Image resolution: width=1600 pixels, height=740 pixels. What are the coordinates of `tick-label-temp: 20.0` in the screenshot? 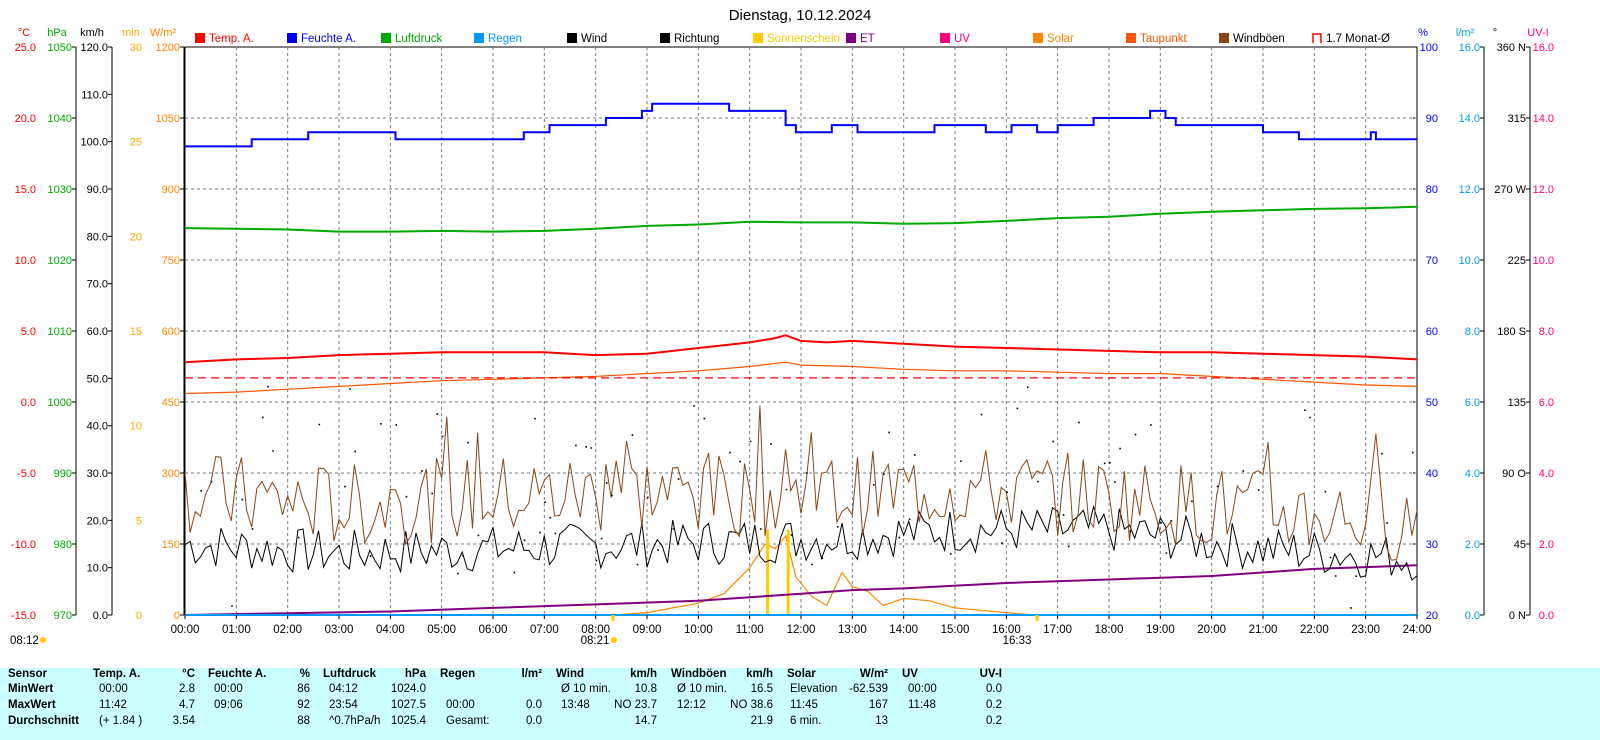 It's located at (25, 119).